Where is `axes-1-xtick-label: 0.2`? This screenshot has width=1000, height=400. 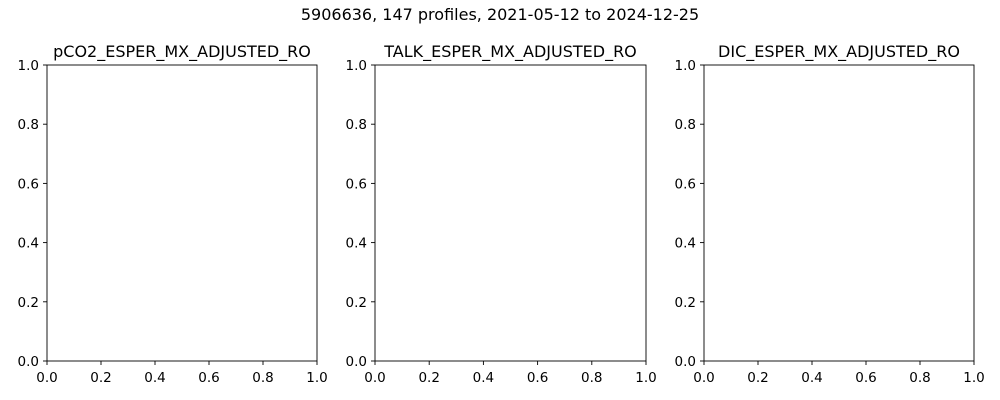
axes-1-xtick-label: 0.2 is located at coordinates (100, 378).